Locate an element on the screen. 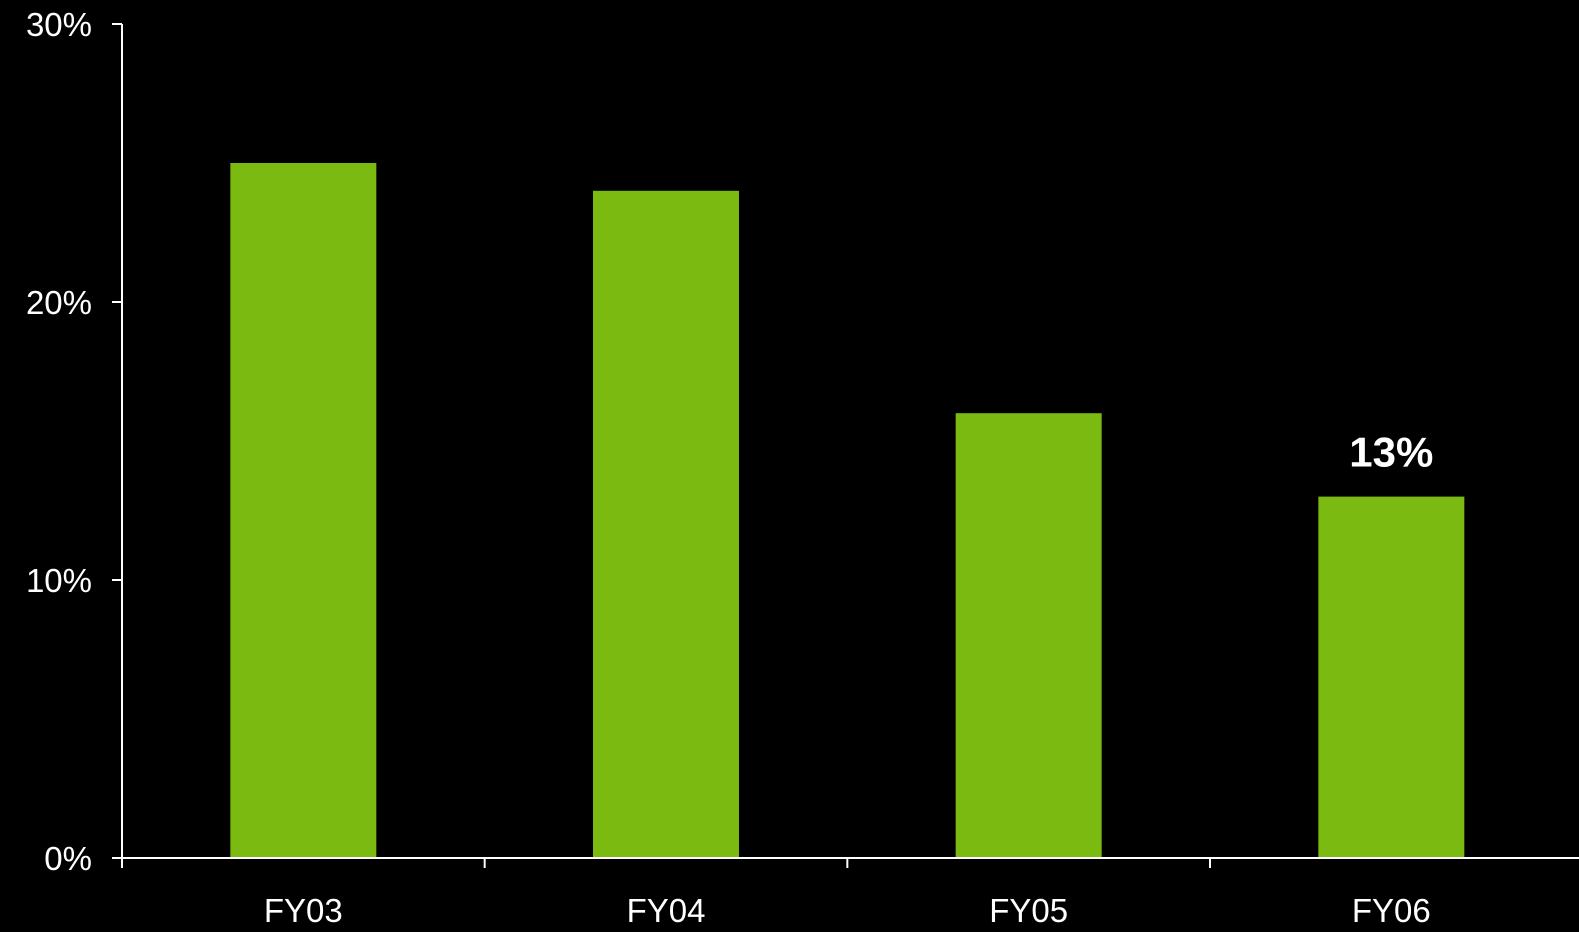  x-tick-label-fy05: FY05 is located at coordinates (1028, 910).